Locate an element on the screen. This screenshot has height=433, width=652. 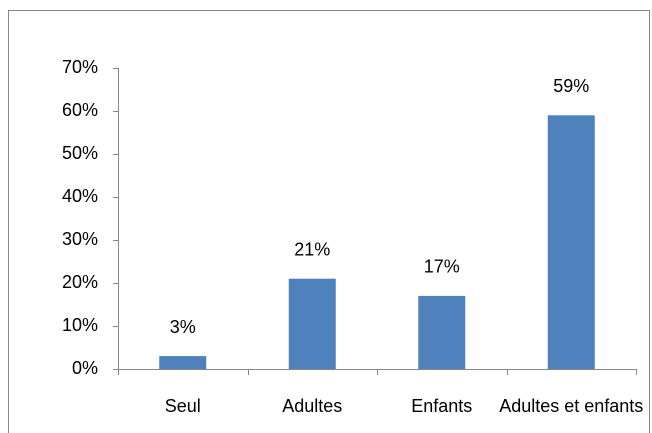
y-tick-label: 0% is located at coordinates (85, 368).